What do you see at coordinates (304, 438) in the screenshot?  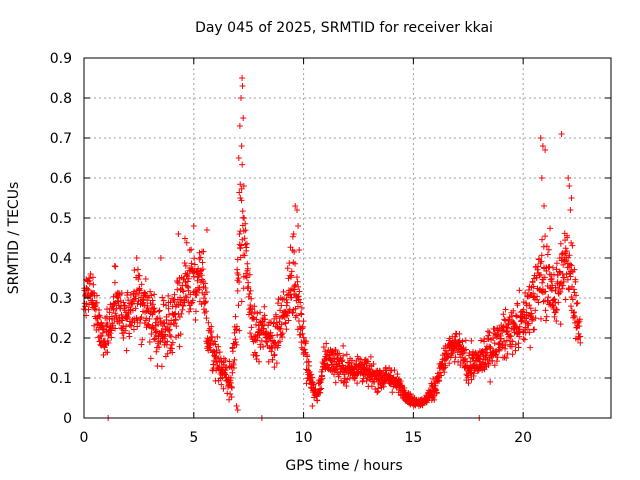 I see `x-tick-label: 10` at bounding box center [304, 438].